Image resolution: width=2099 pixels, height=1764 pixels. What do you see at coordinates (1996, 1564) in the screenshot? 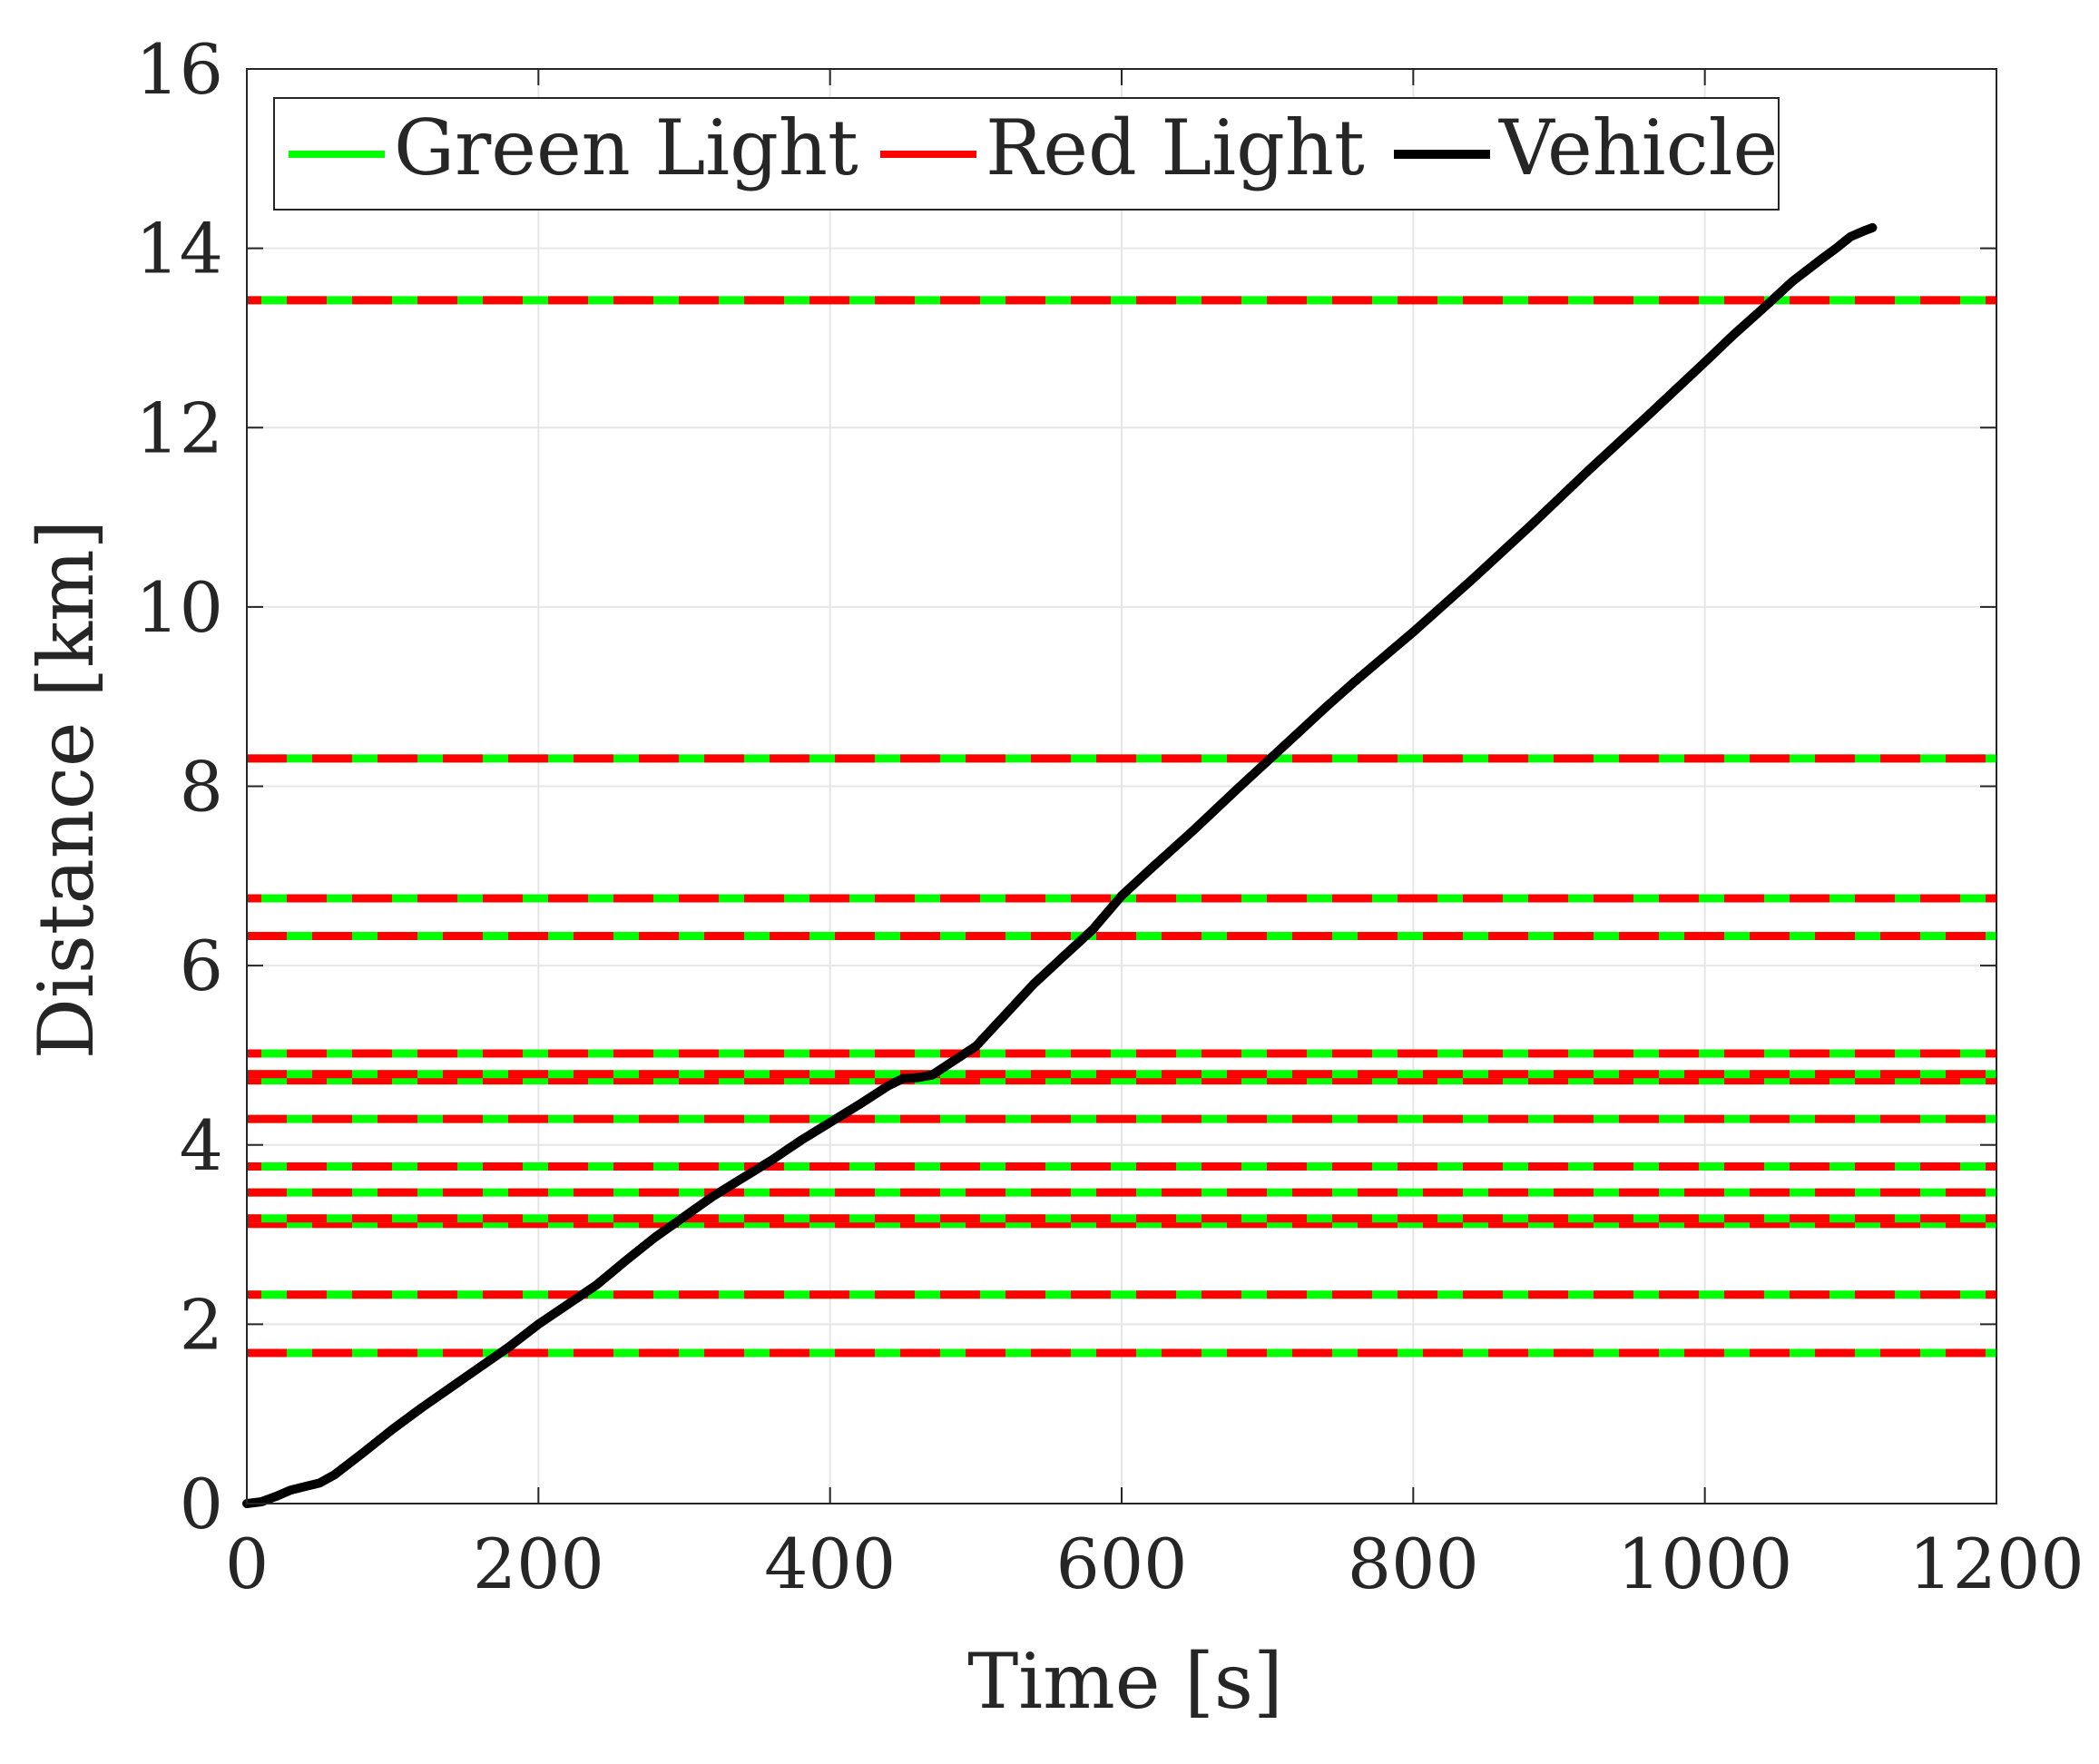
I see `x-tick-label: 1200` at bounding box center [1996, 1564].